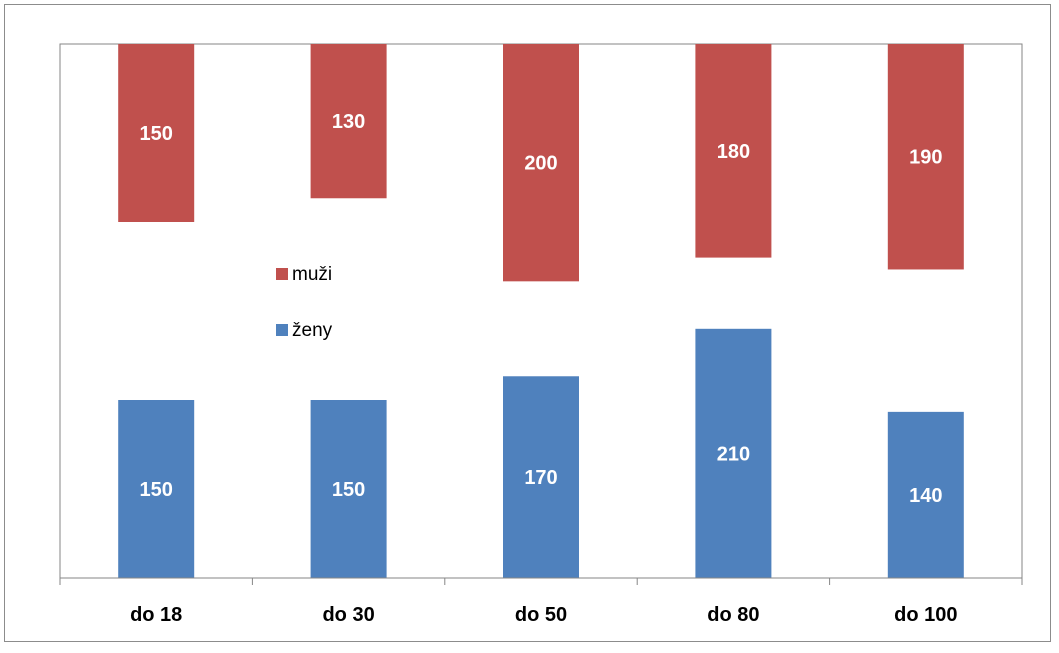  I want to click on data-label: 130, so click(348, 122).